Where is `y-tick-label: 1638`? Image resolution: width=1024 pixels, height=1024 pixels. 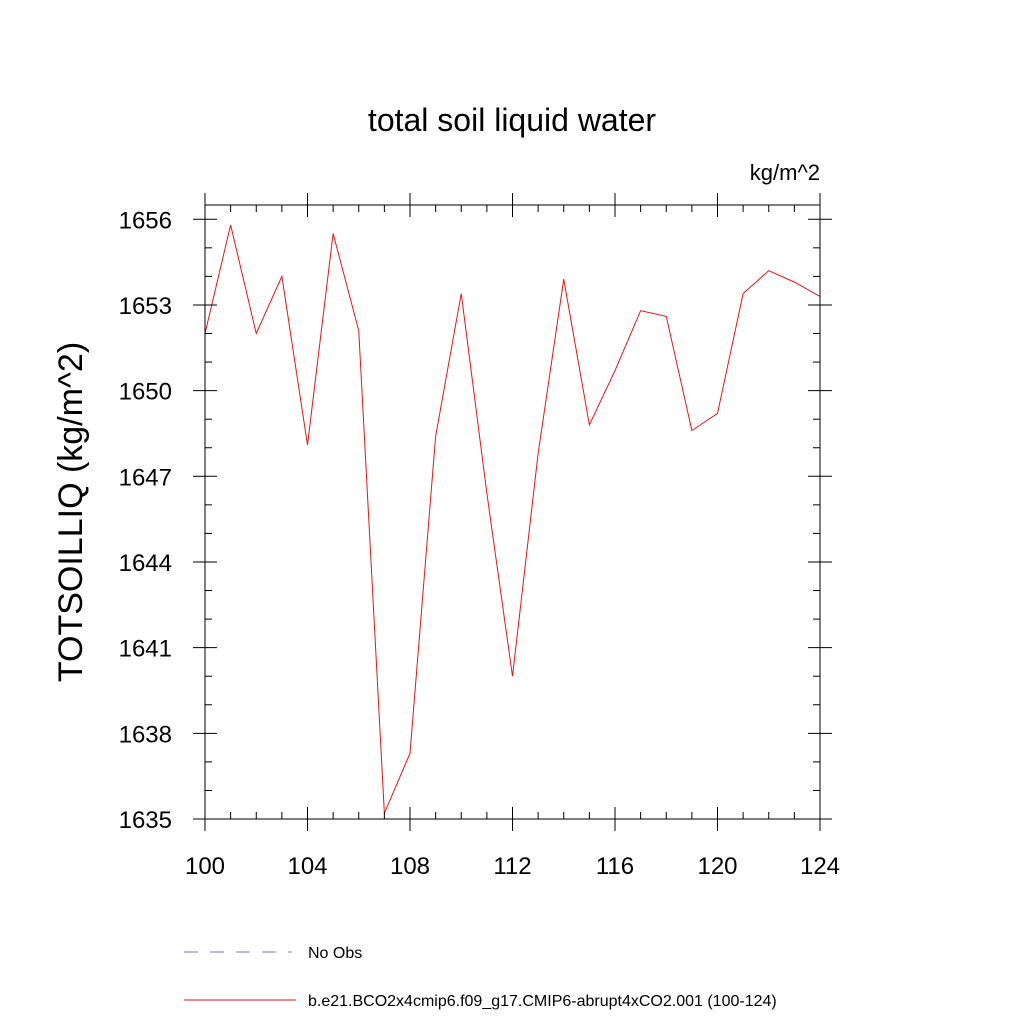
y-tick-label: 1638 is located at coordinates (145, 734).